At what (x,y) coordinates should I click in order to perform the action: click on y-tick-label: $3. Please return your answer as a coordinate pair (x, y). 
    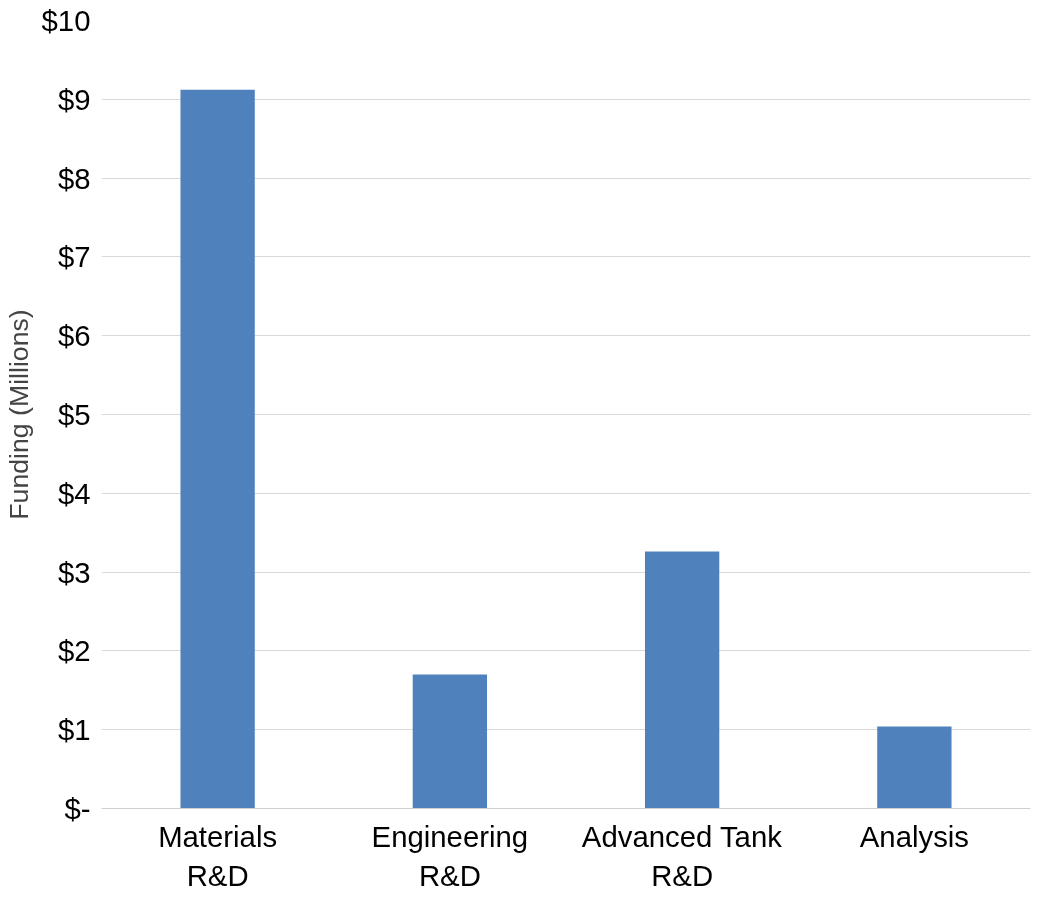
    Looking at the image, I should click on (74, 572).